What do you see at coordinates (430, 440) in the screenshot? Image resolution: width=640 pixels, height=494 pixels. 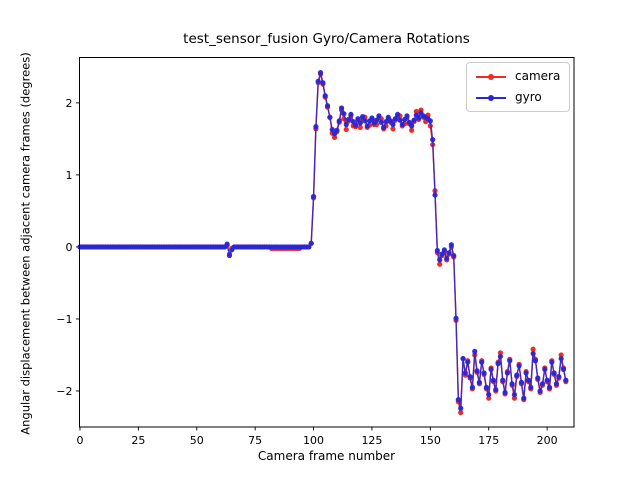 I see `x-tick-label: 150` at bounding box center [430, 440].